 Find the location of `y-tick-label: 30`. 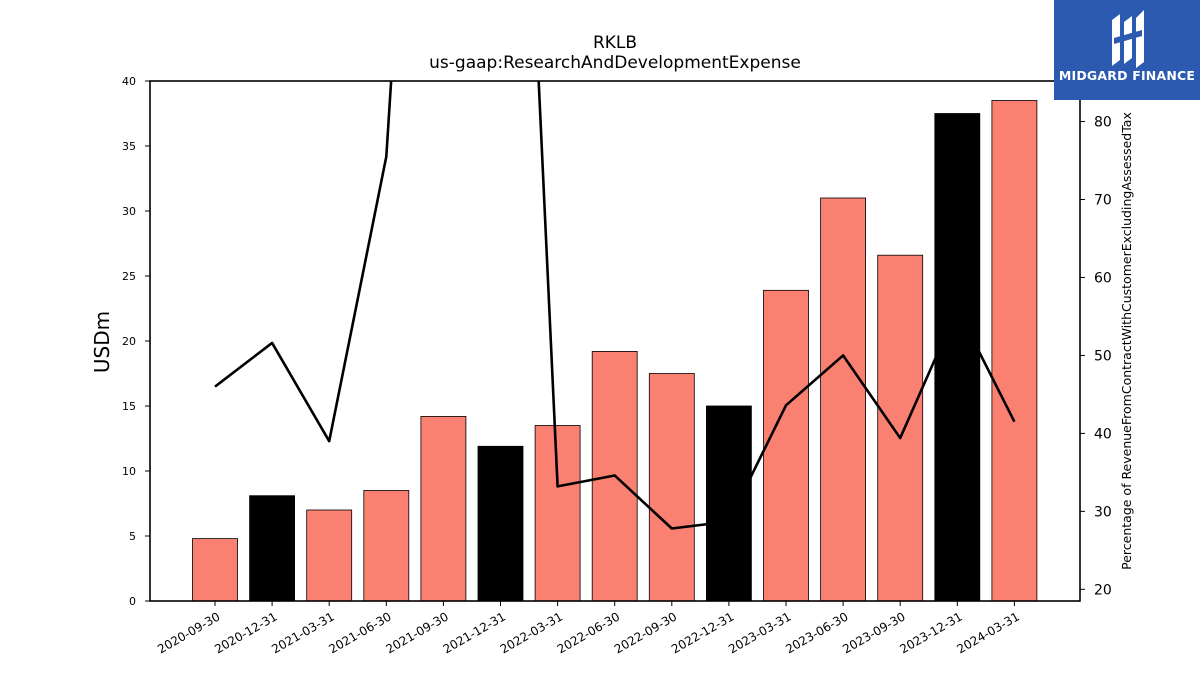

y-tick-label: 30 is located at coordinates (129, 211).